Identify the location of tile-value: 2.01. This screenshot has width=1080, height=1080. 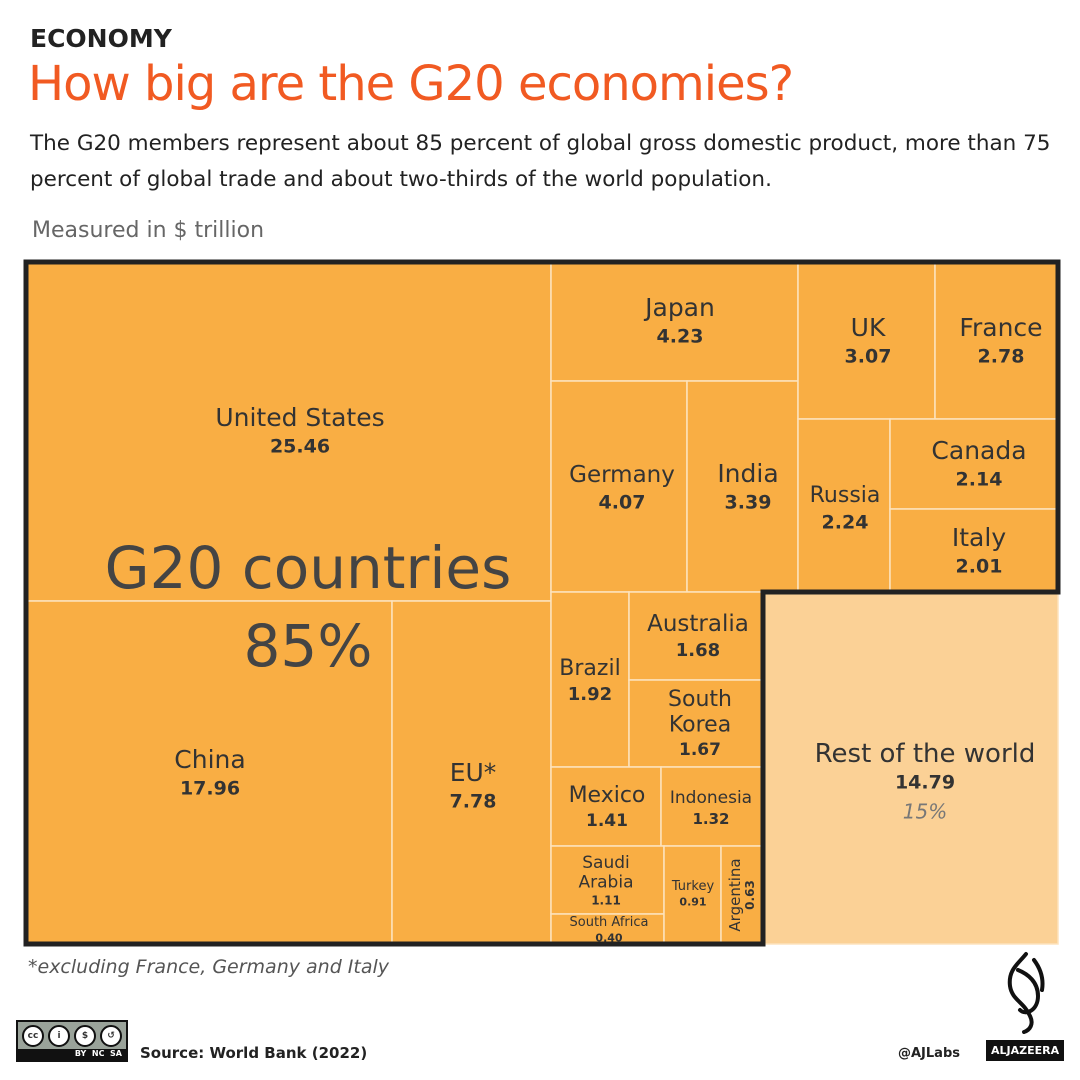
(979, 567).